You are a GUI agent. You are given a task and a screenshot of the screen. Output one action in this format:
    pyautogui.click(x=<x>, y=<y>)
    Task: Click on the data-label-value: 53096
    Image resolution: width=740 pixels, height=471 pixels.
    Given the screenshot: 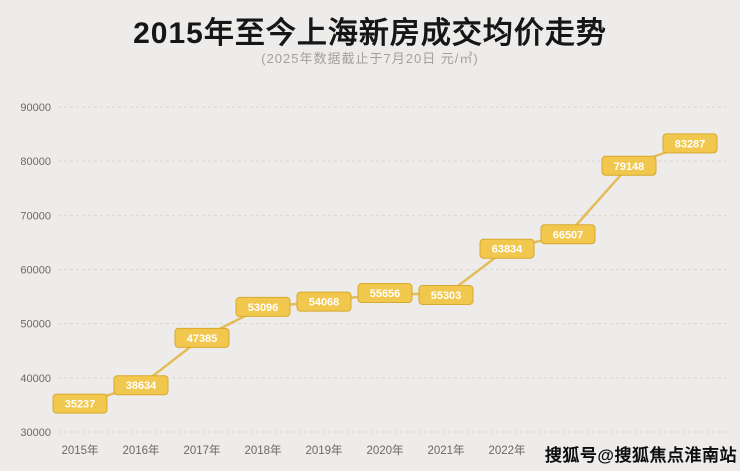 What is the action you would take?
    pyautogui.click(x=263, y=308)
    